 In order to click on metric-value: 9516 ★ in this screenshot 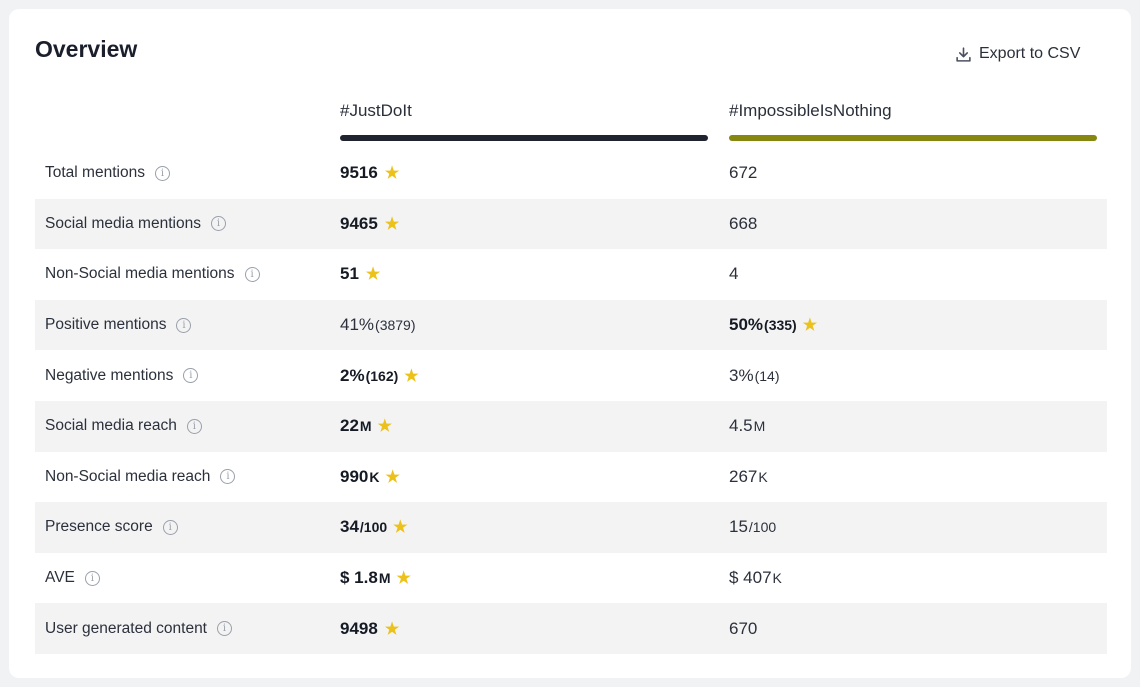, I will do `click(369, 173)`.